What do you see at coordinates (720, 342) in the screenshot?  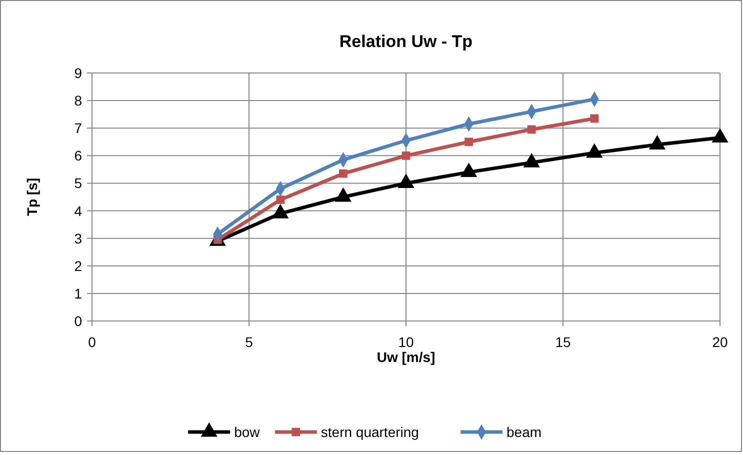 I see `x-tick-label: 20` at bounding box center [720, 342].